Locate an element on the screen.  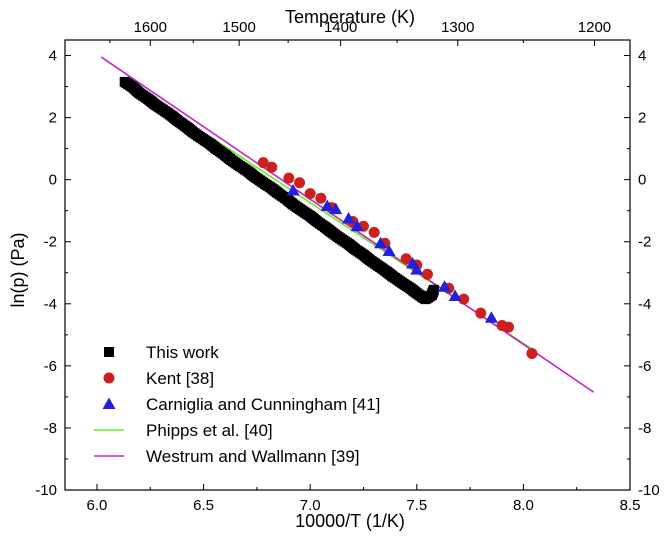
legend-label: Kent [38] is located at coordinates (180, 378).